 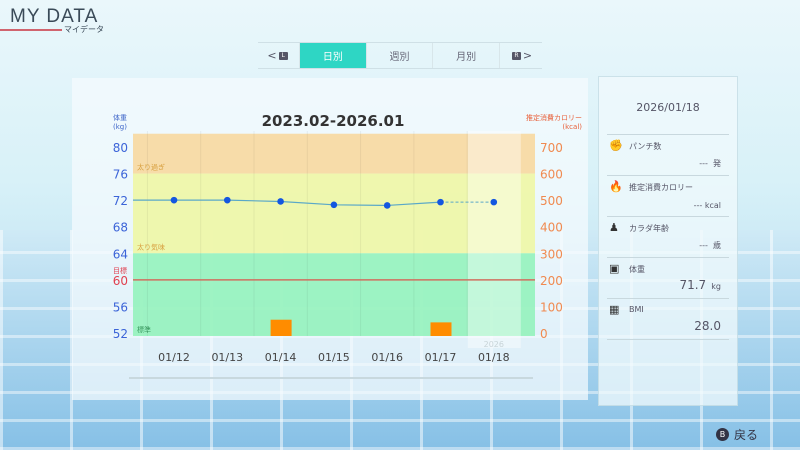 I want to click on band-label: 標準, so click(x=144, y=329).